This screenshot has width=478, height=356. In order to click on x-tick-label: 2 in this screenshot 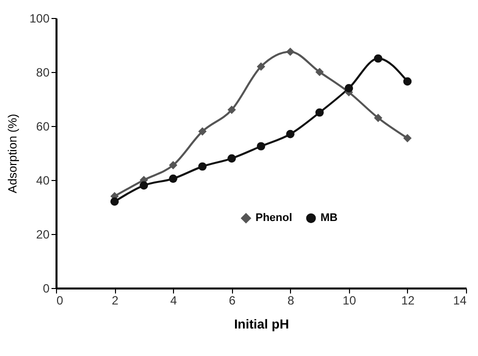, I will do `click(115, 301)`.